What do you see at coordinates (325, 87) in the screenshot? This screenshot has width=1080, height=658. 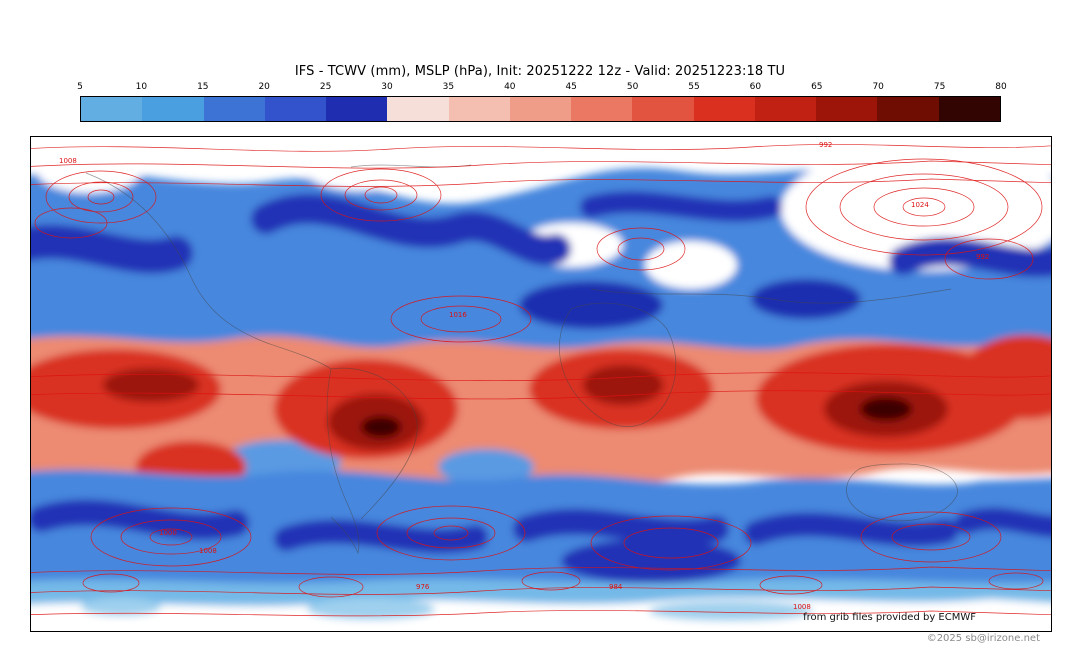 I see `colorbar-tick: 25` at bounding box center [325, 87].